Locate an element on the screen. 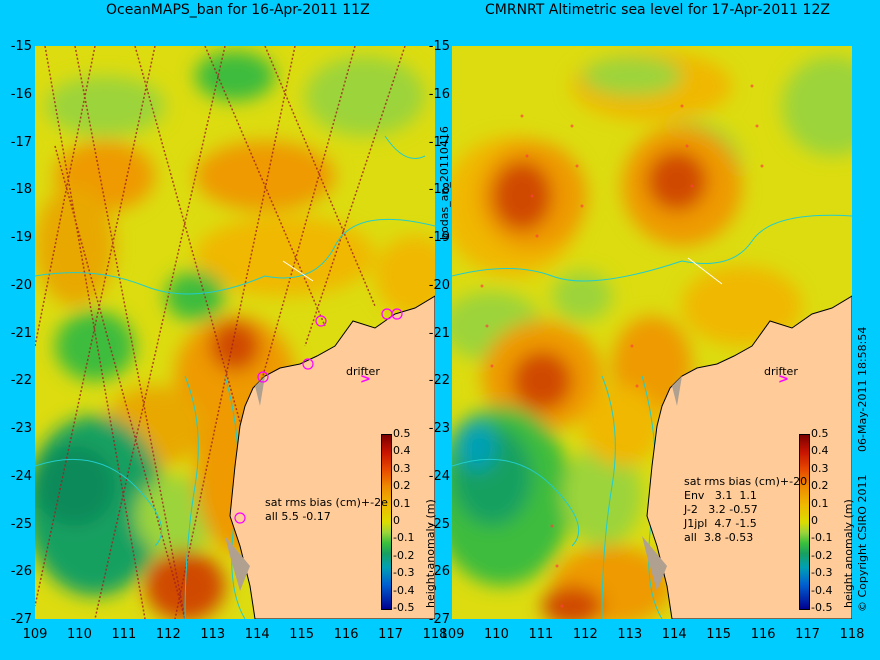 The image size is (880, 660). right-x-tick: 118 is located at coordinates (852, 634).